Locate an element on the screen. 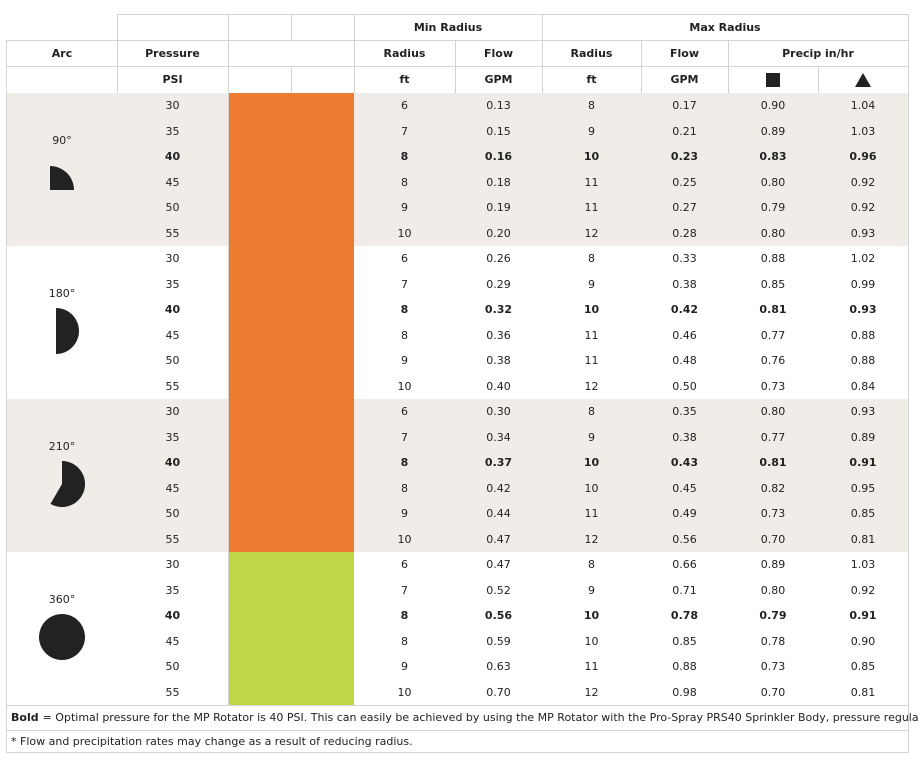 This screenshot has width=919, height=763. value-cell-text: 0.63 is located at coordinates (498, 667).